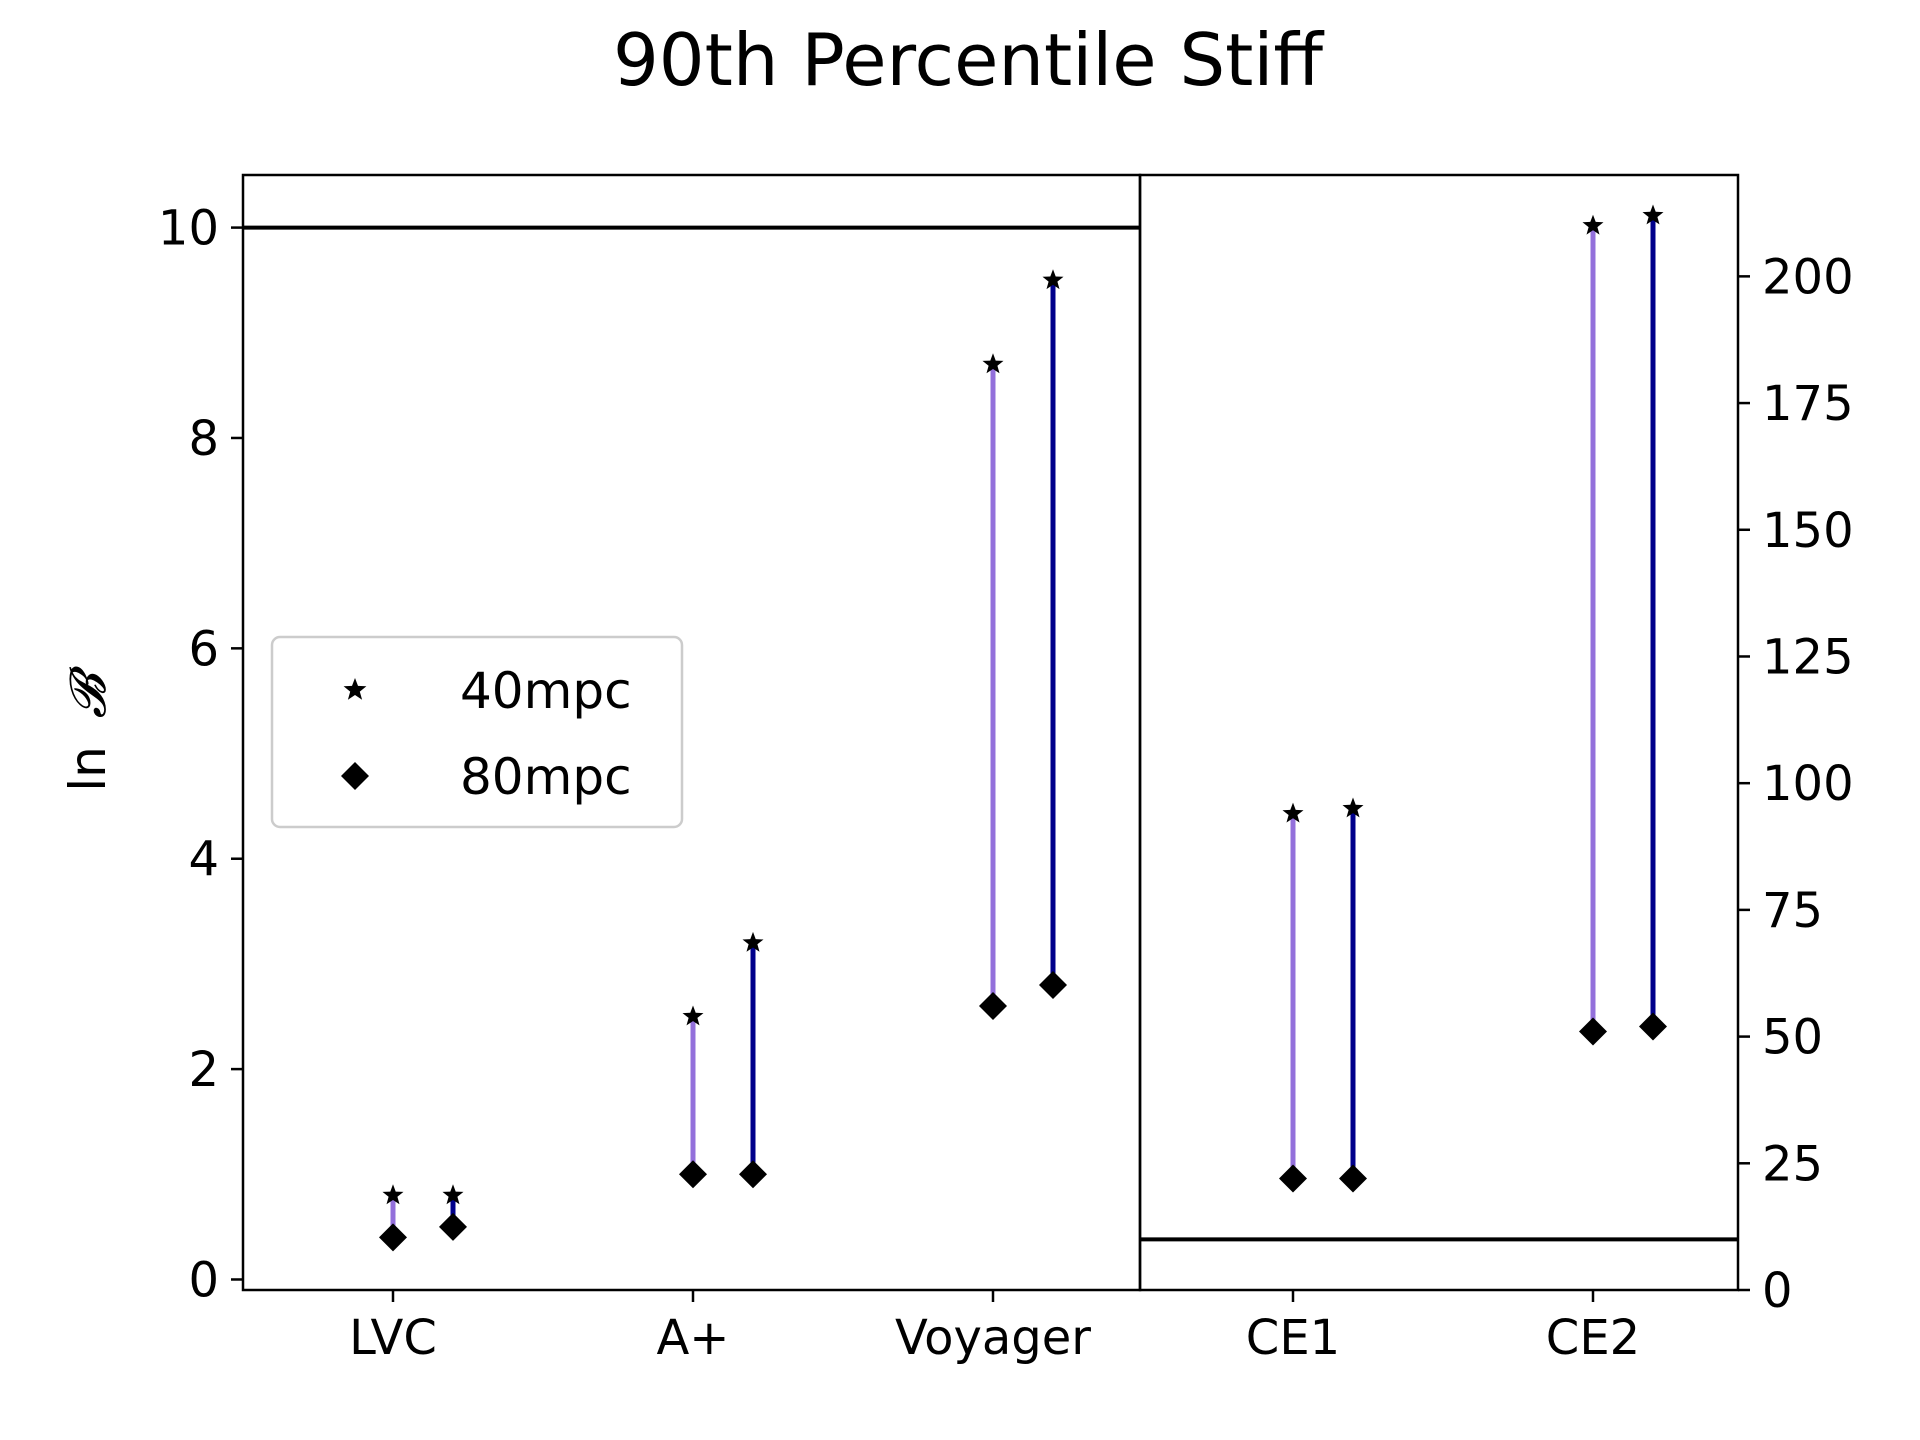 This screenshot has width=1920, height=1440. I want to click on y-right-tick-label: 125, so click(1808, 657).